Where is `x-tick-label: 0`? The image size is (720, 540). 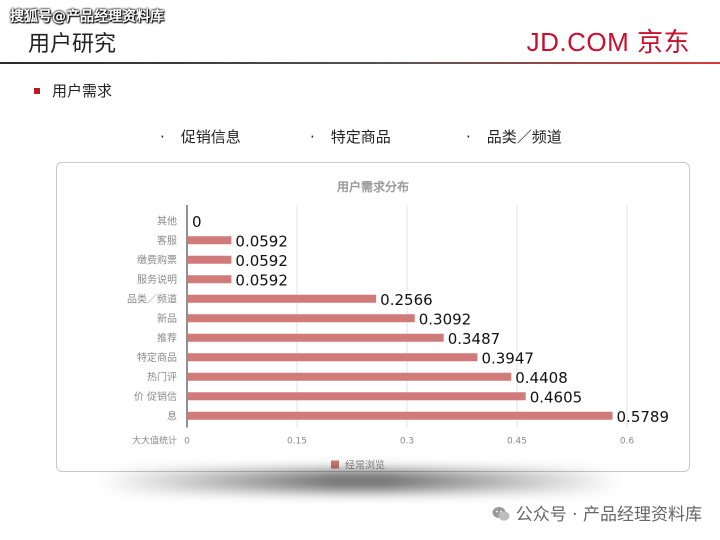 x-tick-label: 0 is located at coordinates (187, 442).